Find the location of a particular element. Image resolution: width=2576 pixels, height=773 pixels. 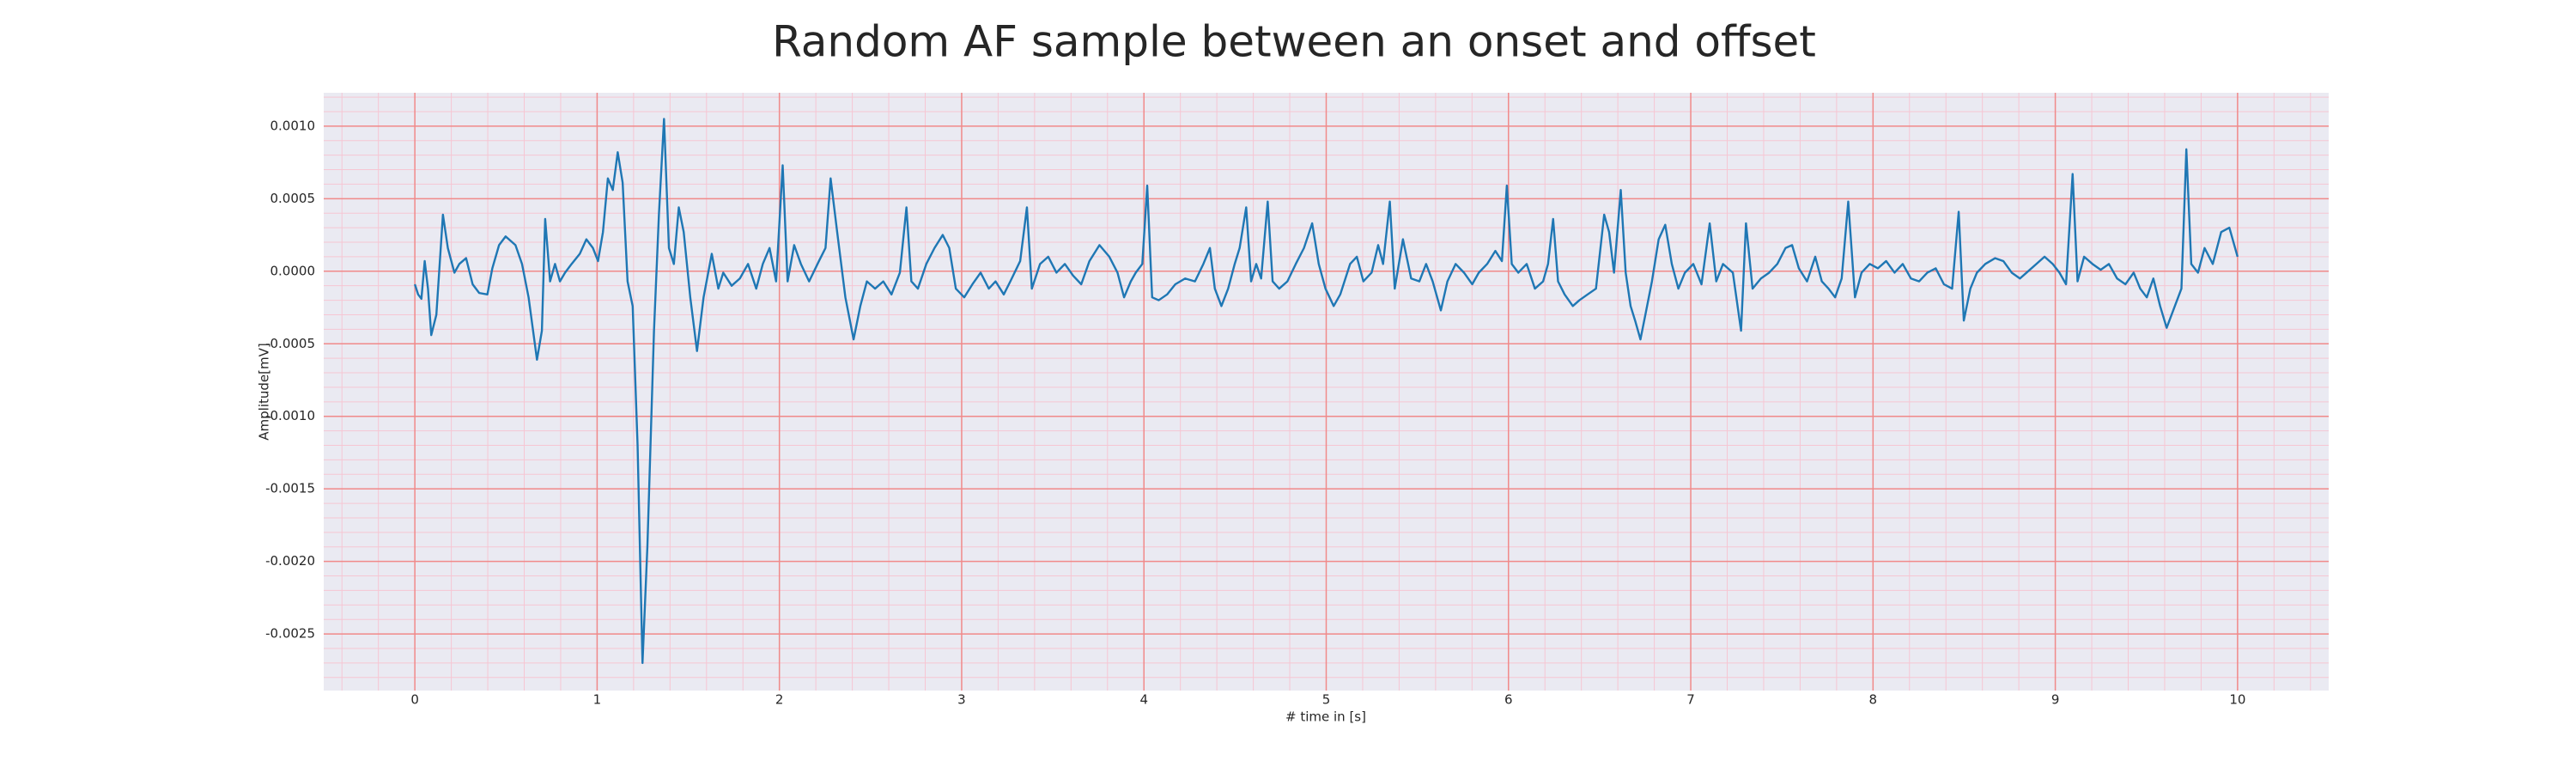

y-axis-label: Amplitude[mV] is located at coordinates (264, 391).